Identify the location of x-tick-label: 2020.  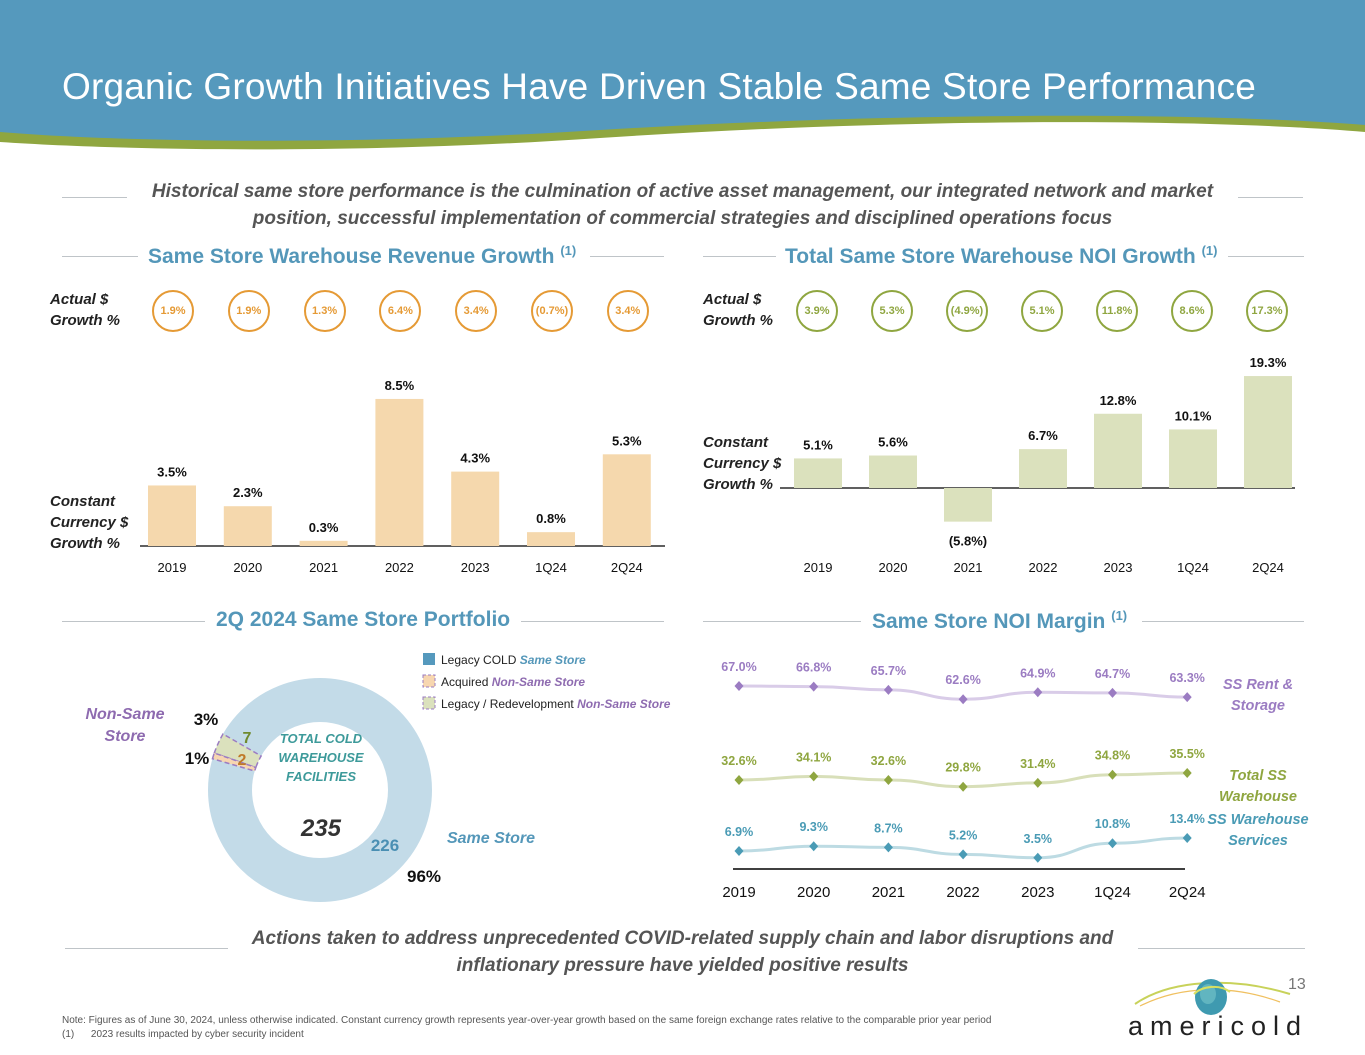
(813, 892).